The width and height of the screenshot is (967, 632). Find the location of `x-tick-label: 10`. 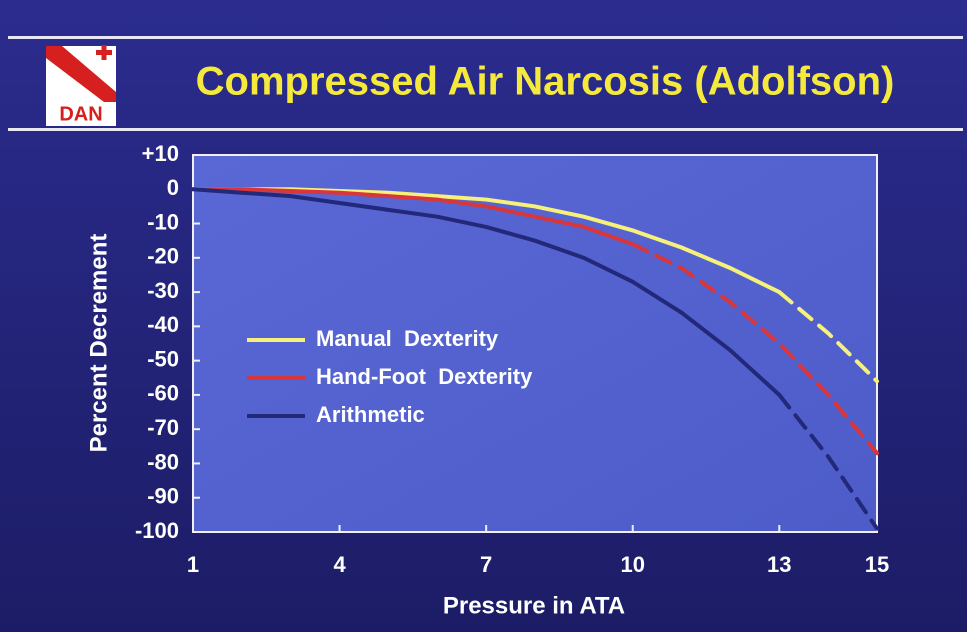

x-tick-label: 10 is located at coordinates (632, 564).